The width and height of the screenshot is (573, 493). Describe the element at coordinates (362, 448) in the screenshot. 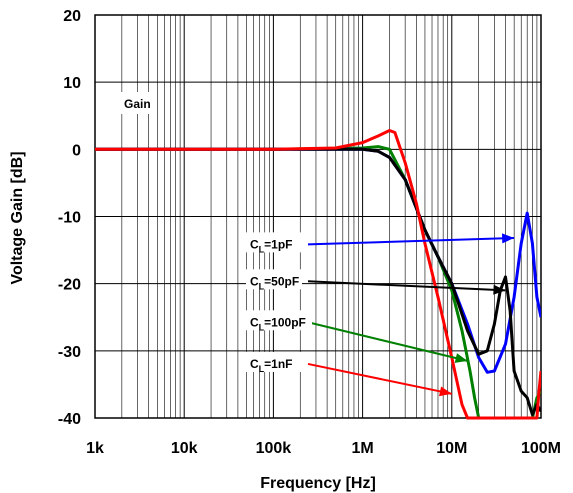

I see `x-tick-label: 1M` at that location.